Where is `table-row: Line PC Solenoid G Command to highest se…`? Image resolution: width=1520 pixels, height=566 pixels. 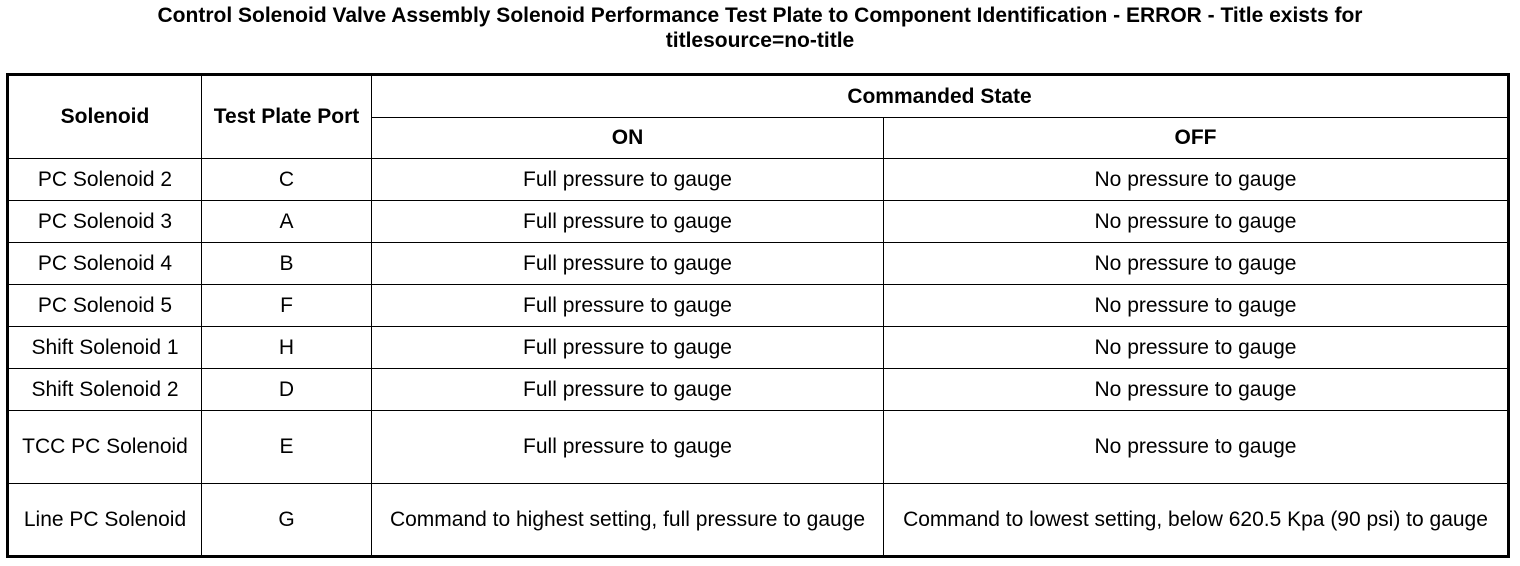
table-row: Line PC Solenoid G Command to highest se… is located at coordinates (758, 520).